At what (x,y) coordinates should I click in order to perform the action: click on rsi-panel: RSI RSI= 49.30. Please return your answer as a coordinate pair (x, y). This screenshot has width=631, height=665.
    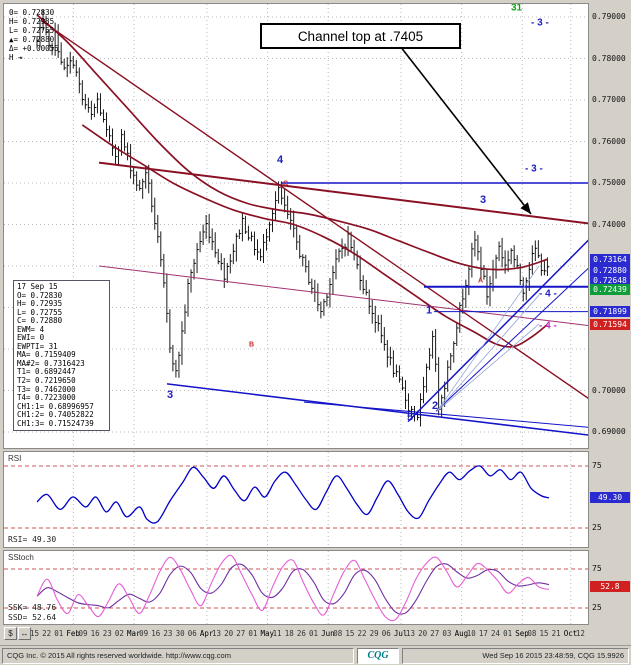
    Looking at the image, I should click on (296, 499).